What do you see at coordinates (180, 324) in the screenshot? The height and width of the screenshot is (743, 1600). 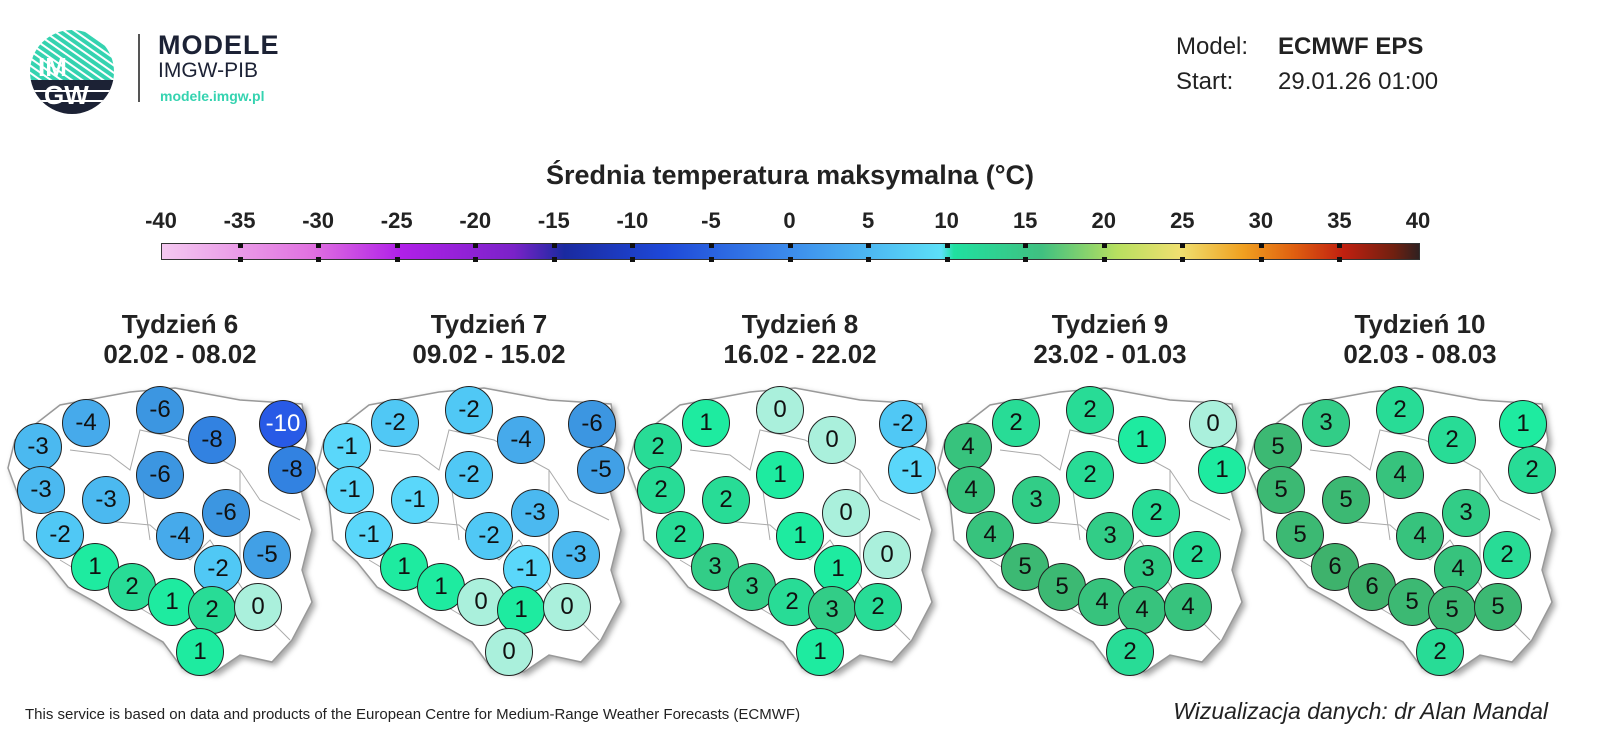 I see `week-name: Tydzień 6` at bounding box center [180, 324].